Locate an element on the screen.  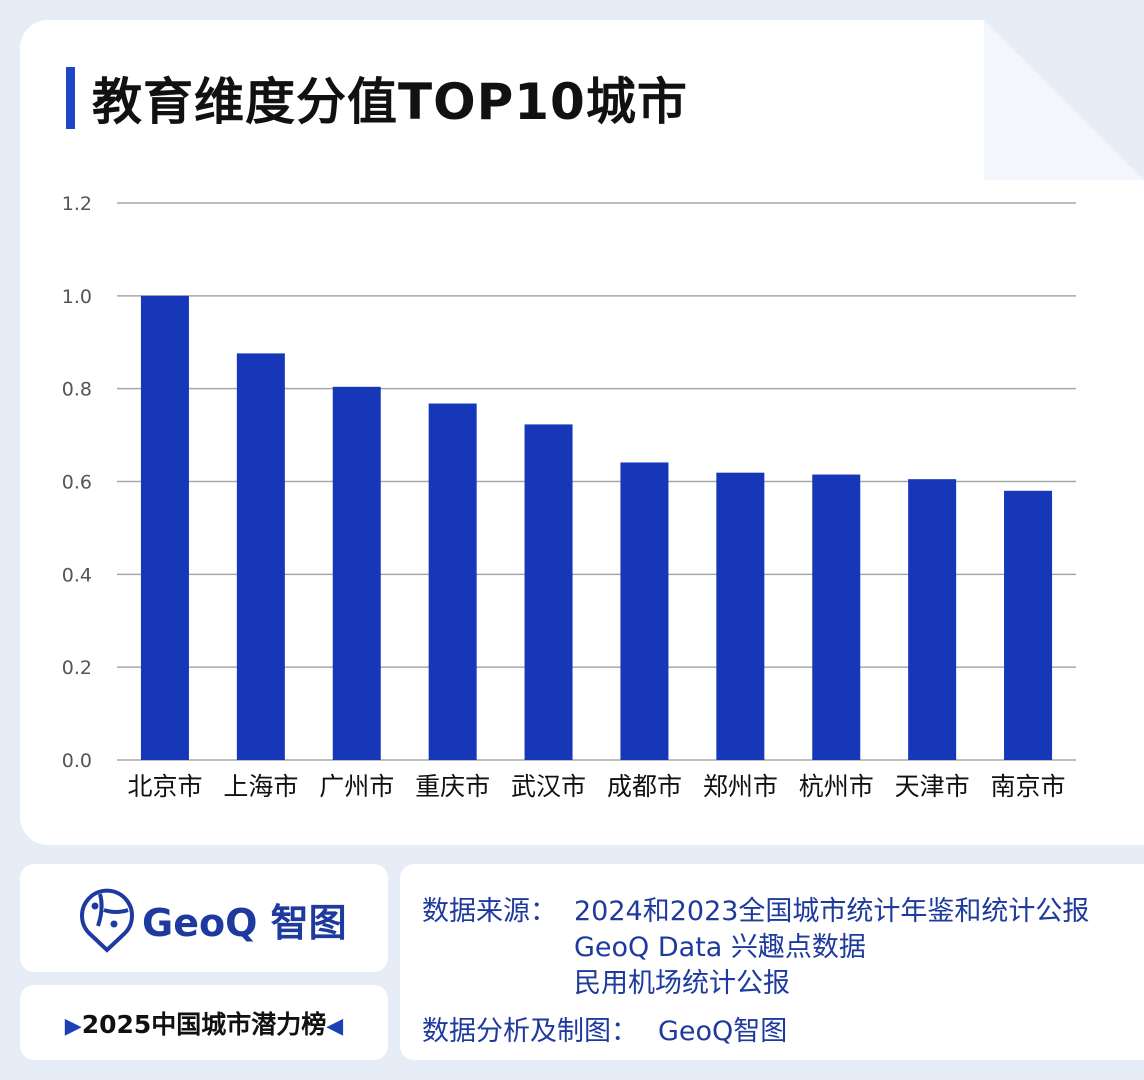
x-tick-label: 天津市 is located at coordinates (932, 786).